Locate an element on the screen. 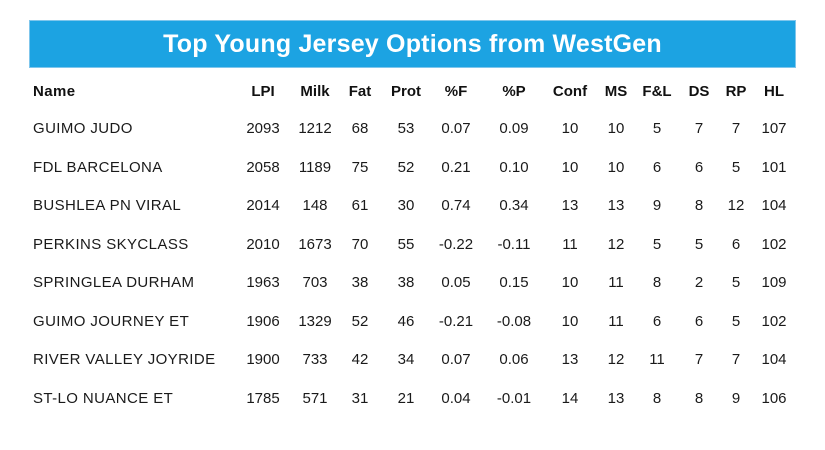 The width and height of the screenshot is (825, 450). table-cell-pct-f: 0.74 is located at coordinates (456, 205).